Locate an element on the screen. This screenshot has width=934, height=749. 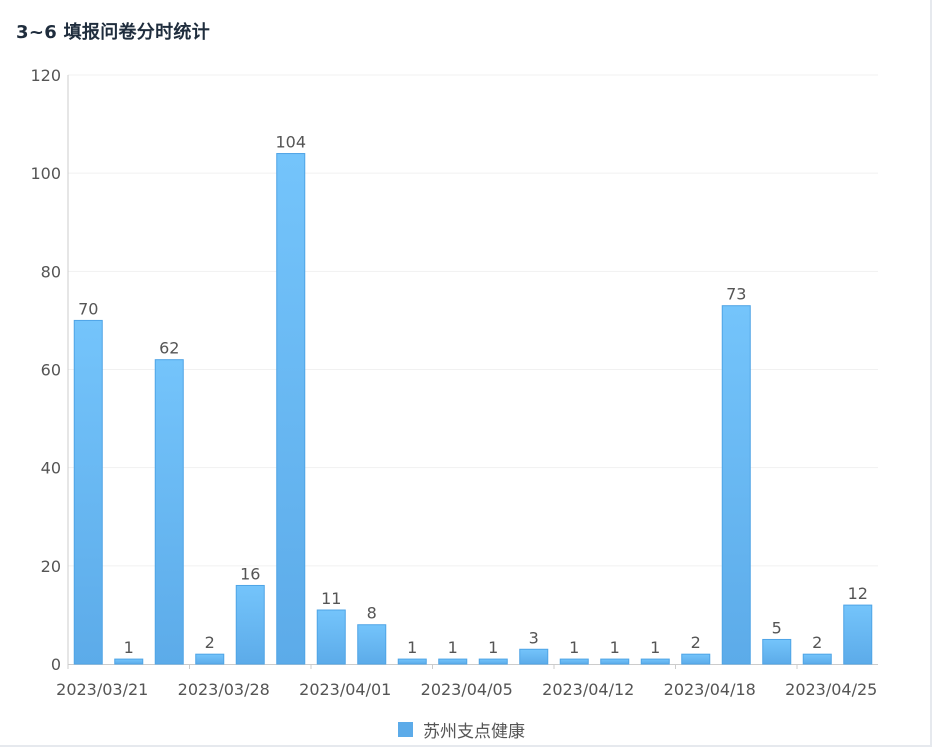
y-tick-label: 0 is located at coordinates (56, 664).